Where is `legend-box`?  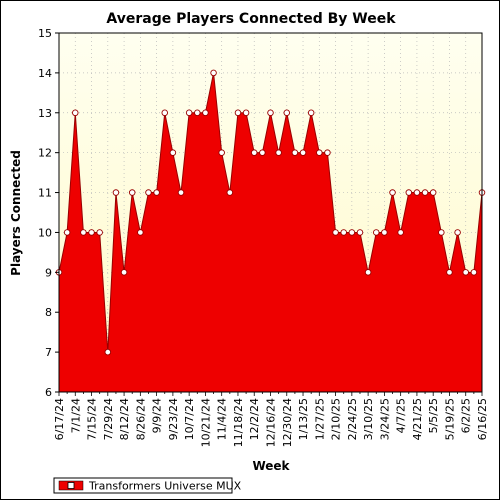 legend-box is located at coordinates (143, 485).